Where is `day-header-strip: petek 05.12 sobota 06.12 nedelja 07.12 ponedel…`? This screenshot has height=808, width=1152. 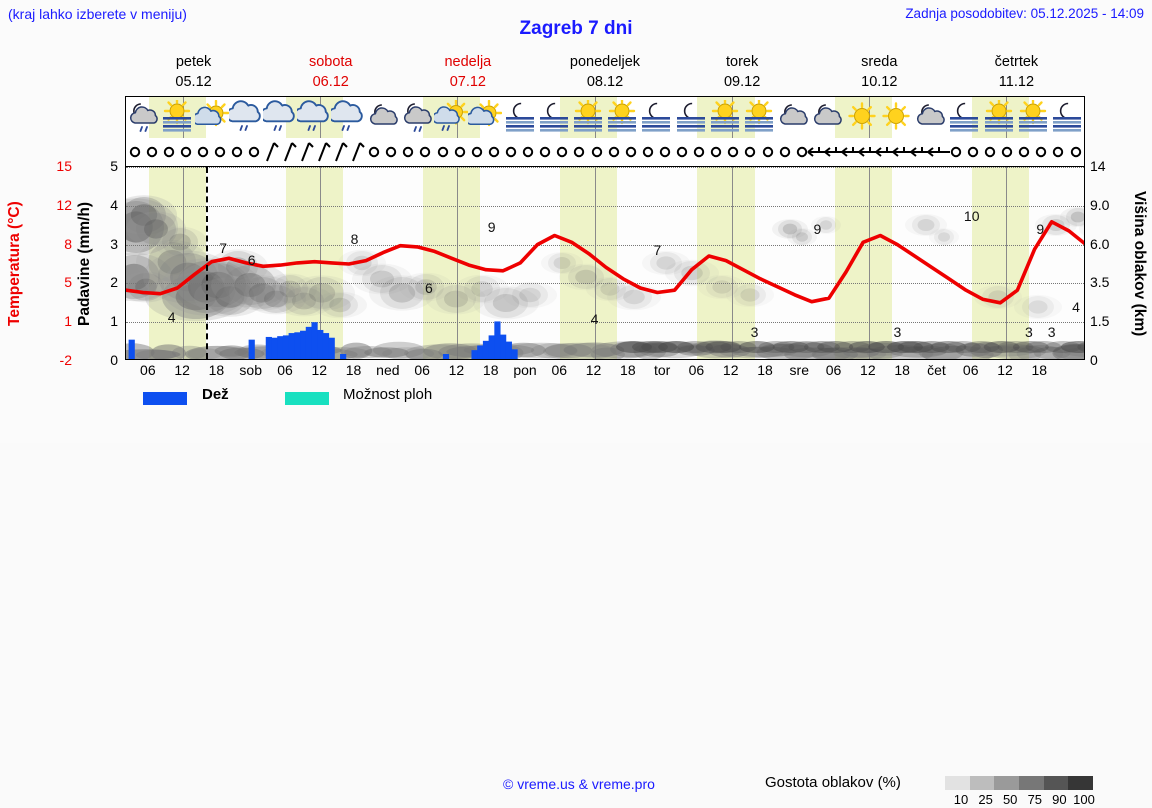
day-header-strip: petek 05.12 sobota 06.12 nedelja 07.12 ponedel… is located at coordinates (605, 73).